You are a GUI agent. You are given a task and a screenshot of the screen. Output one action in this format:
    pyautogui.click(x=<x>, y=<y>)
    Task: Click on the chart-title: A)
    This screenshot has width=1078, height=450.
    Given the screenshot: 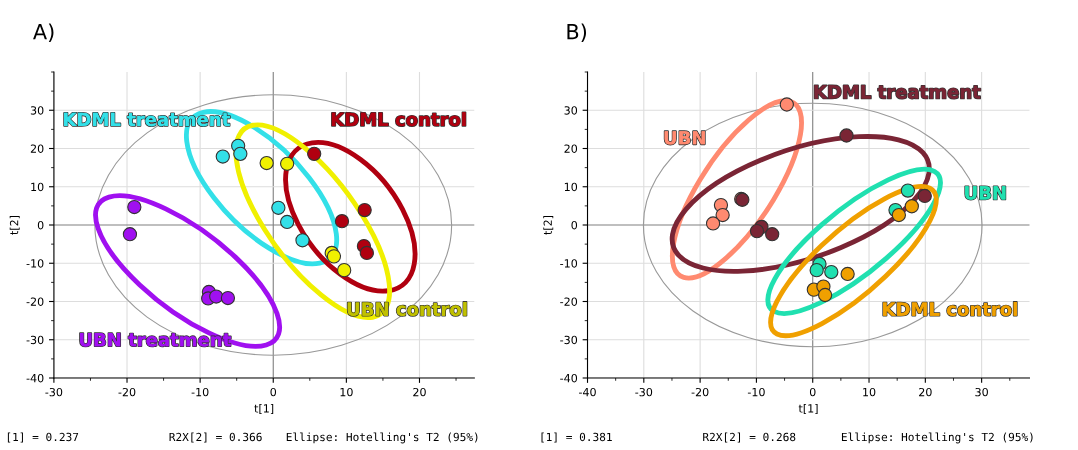 What is the action you would take?
    pyautogui.click(x=43, y=32)
    